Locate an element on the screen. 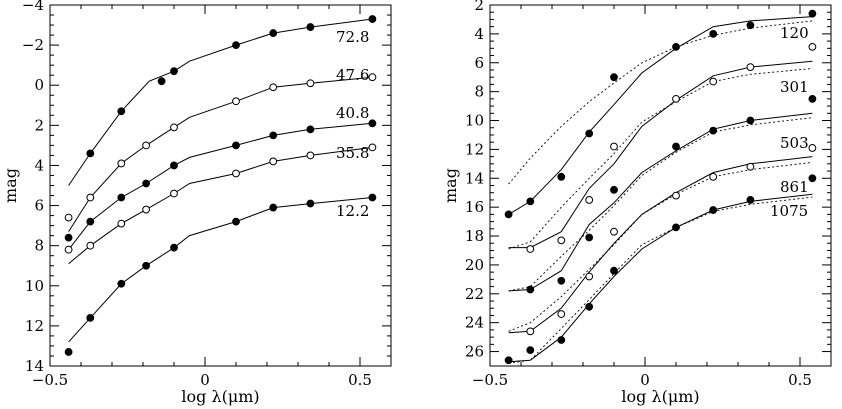 This screenshot has height=409, width=842. curve-label: 12.2 is located at coordinates (352, 211).